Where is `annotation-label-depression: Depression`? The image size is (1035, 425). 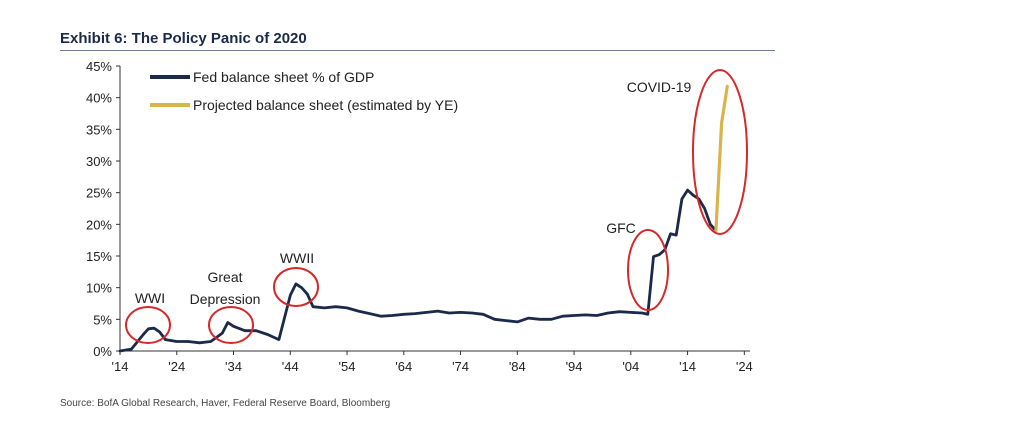 annotation-label-depression: Depression is located at coordinates (225, 299).